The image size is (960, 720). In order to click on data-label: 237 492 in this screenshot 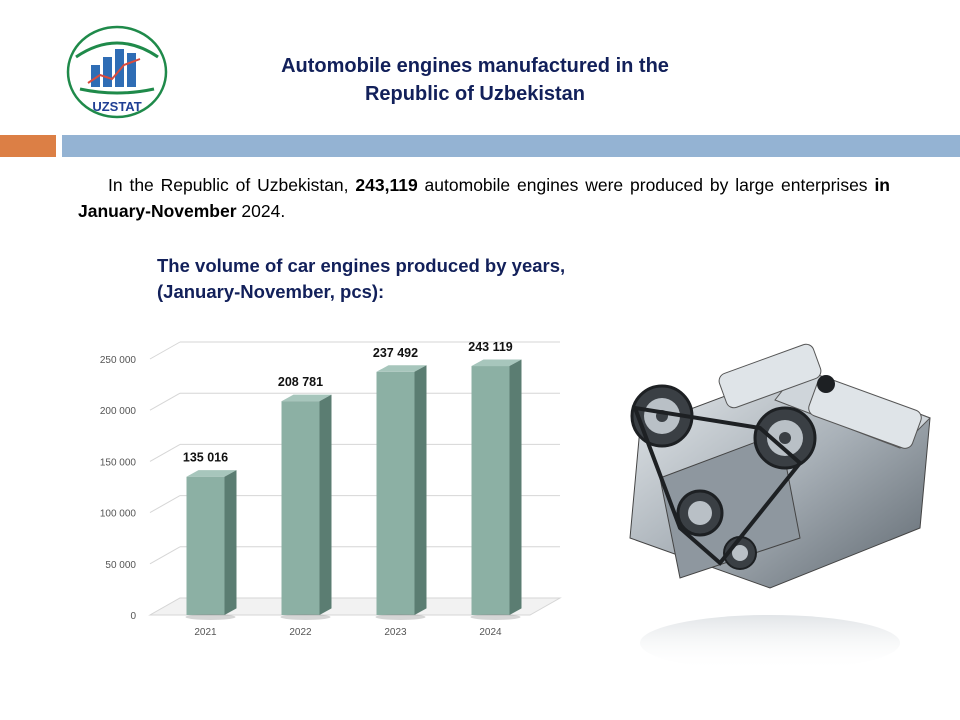, I will do `click(395, 353)`.